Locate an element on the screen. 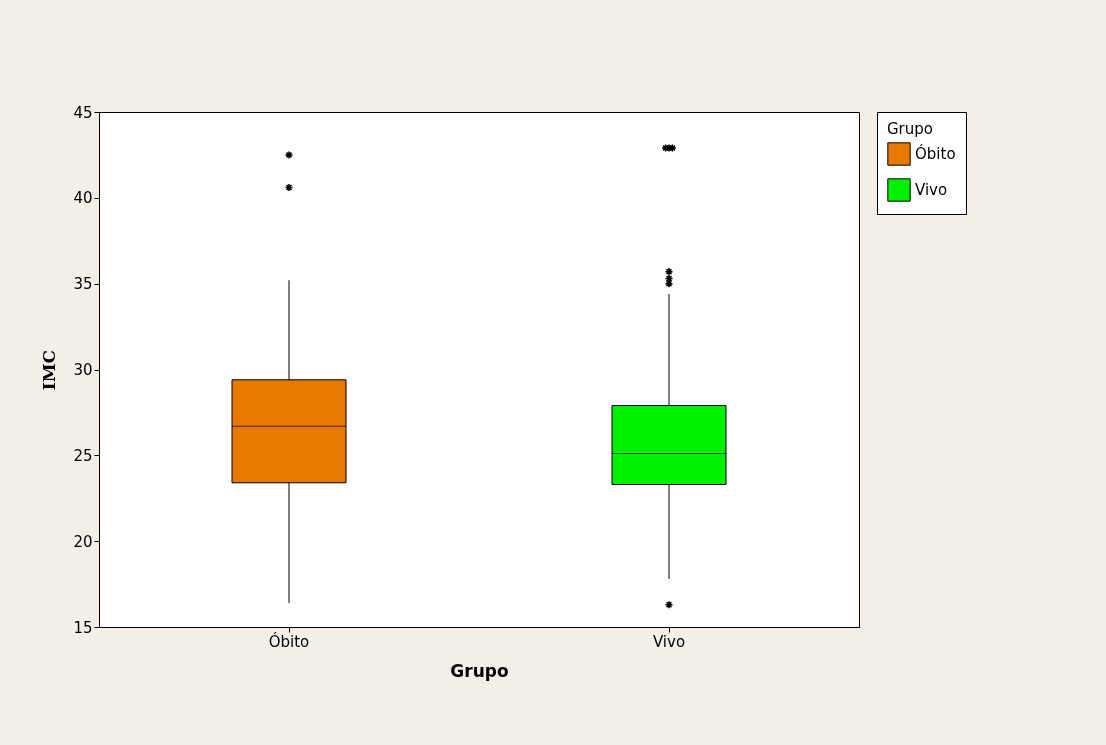 This screenshot has height=745, width=1106. legend-title: Grupo is located at coordinates (910, 129).